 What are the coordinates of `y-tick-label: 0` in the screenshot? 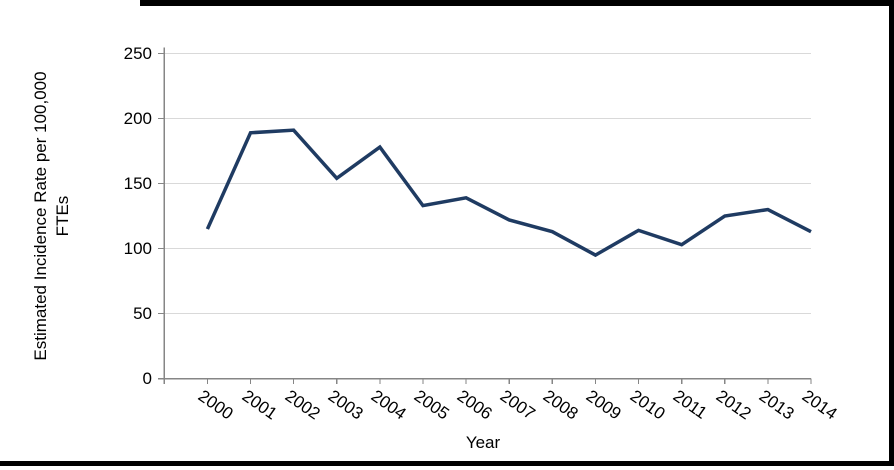 It's located at (147, 379).